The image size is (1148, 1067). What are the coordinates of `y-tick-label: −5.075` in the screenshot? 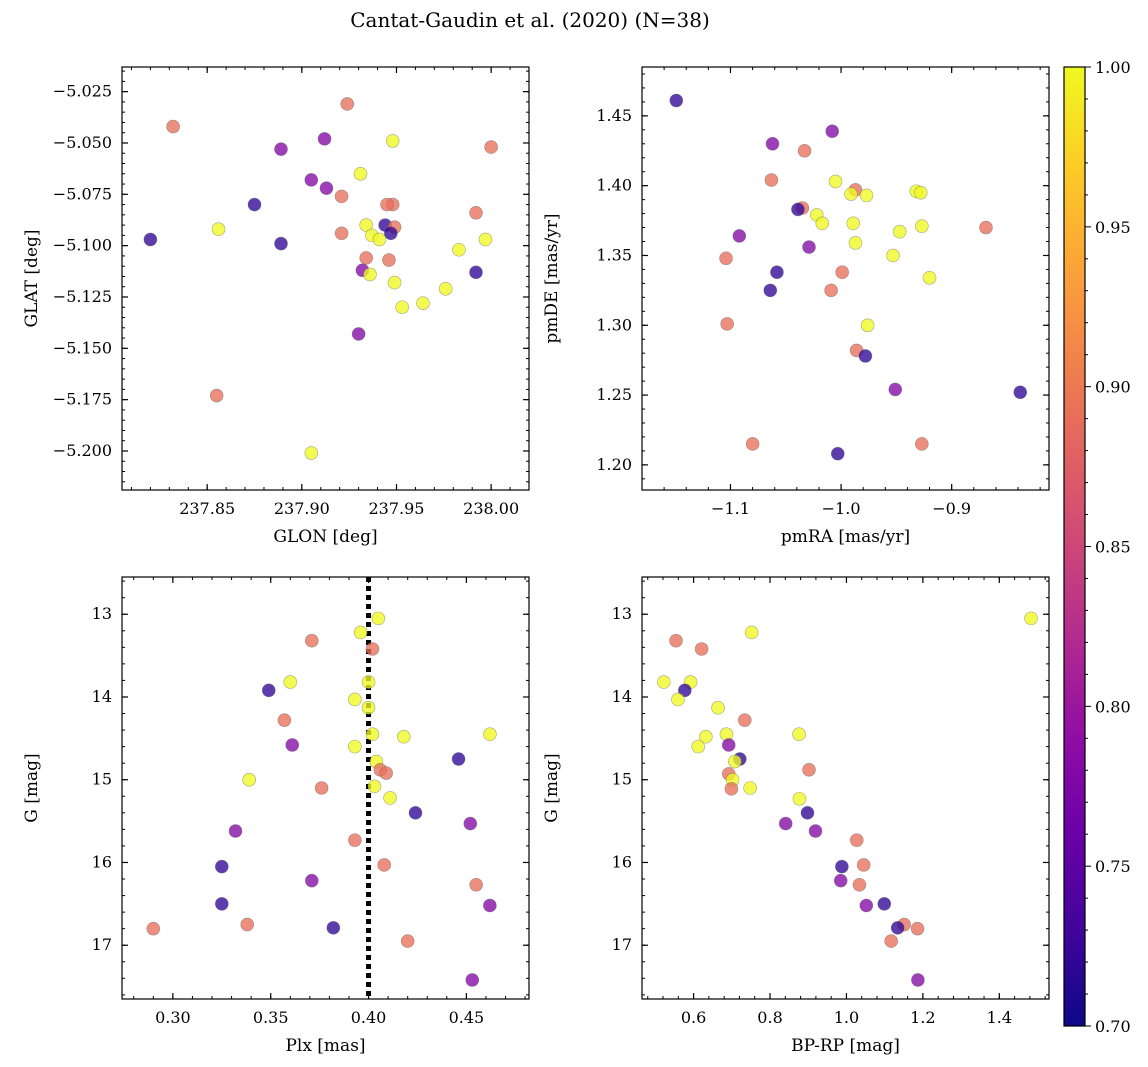 It's located at (82, 193).